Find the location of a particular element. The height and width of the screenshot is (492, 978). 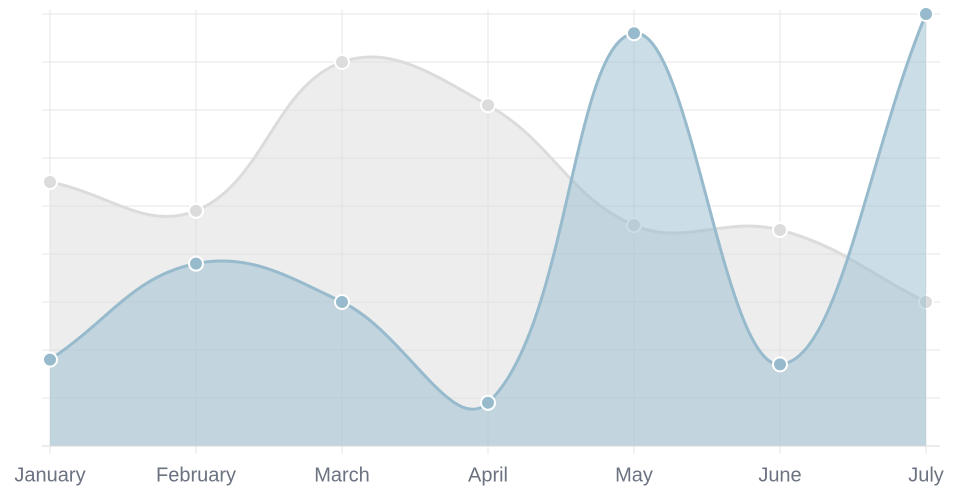

x-tick-label: May is located at coordinates (634, 475).